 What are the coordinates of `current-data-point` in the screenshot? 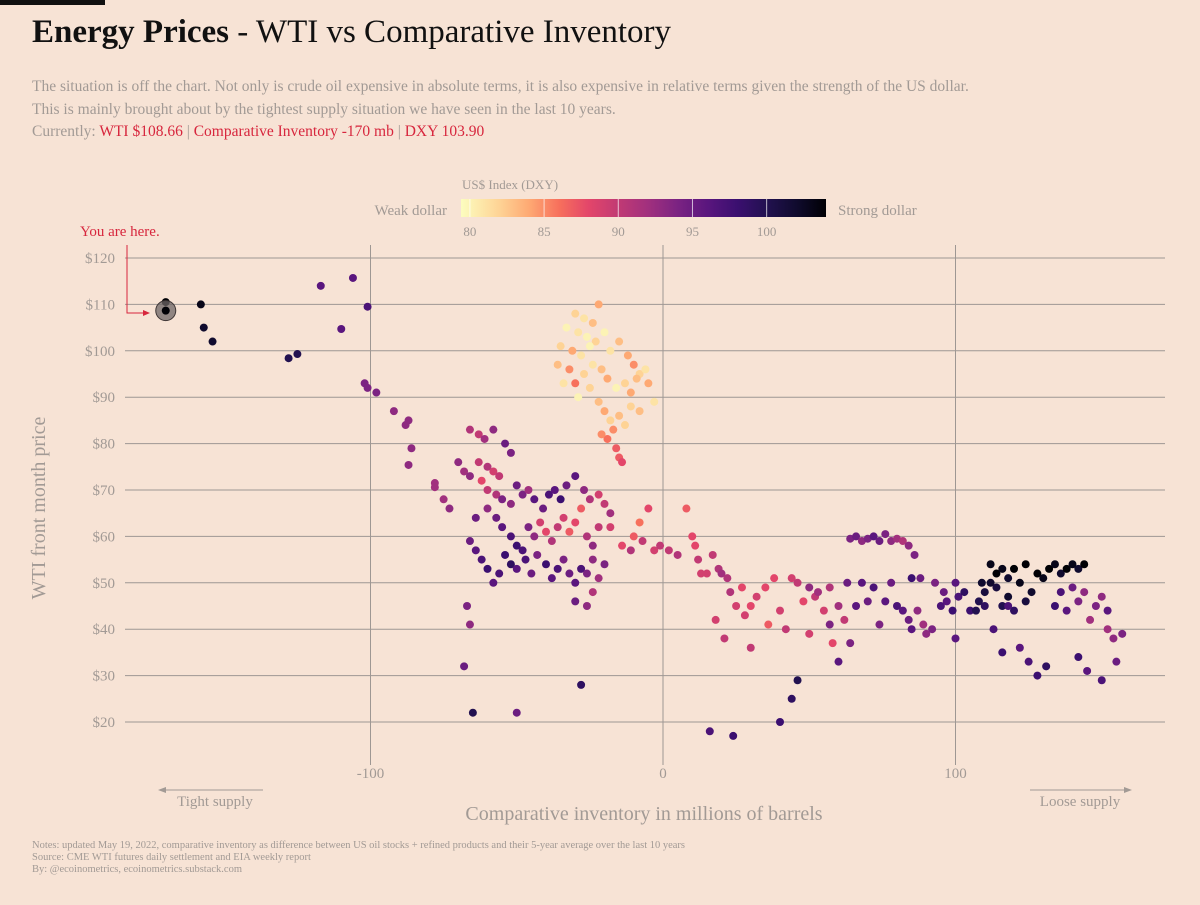 It's located at (165, 310).